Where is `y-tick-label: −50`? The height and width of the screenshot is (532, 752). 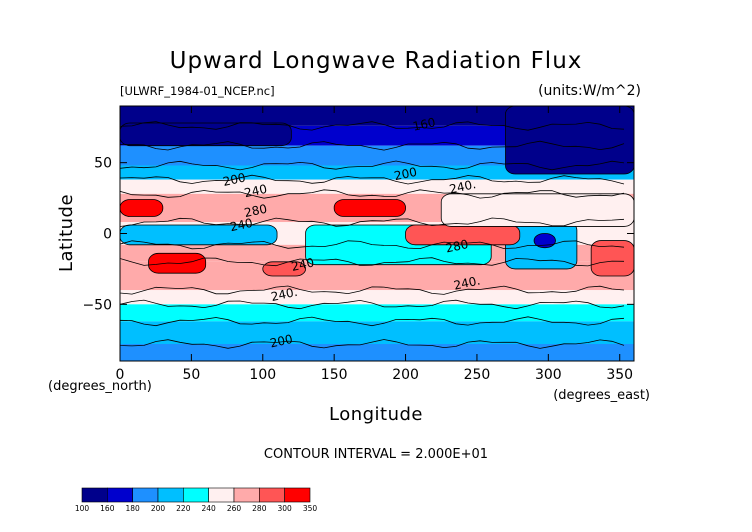
y-tick-label: −50 is located at coordinates (97, 305).